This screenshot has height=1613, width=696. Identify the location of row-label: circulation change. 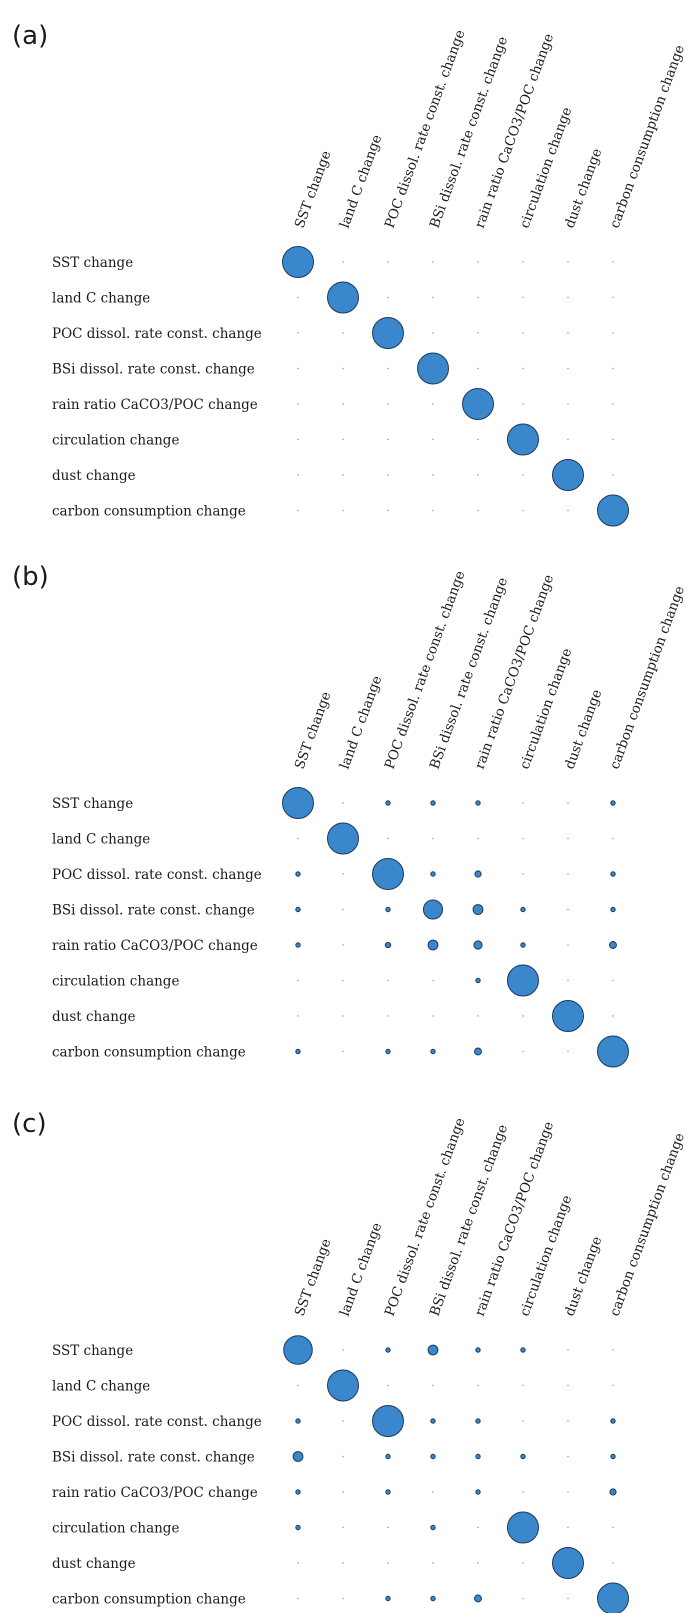
(115, 441).